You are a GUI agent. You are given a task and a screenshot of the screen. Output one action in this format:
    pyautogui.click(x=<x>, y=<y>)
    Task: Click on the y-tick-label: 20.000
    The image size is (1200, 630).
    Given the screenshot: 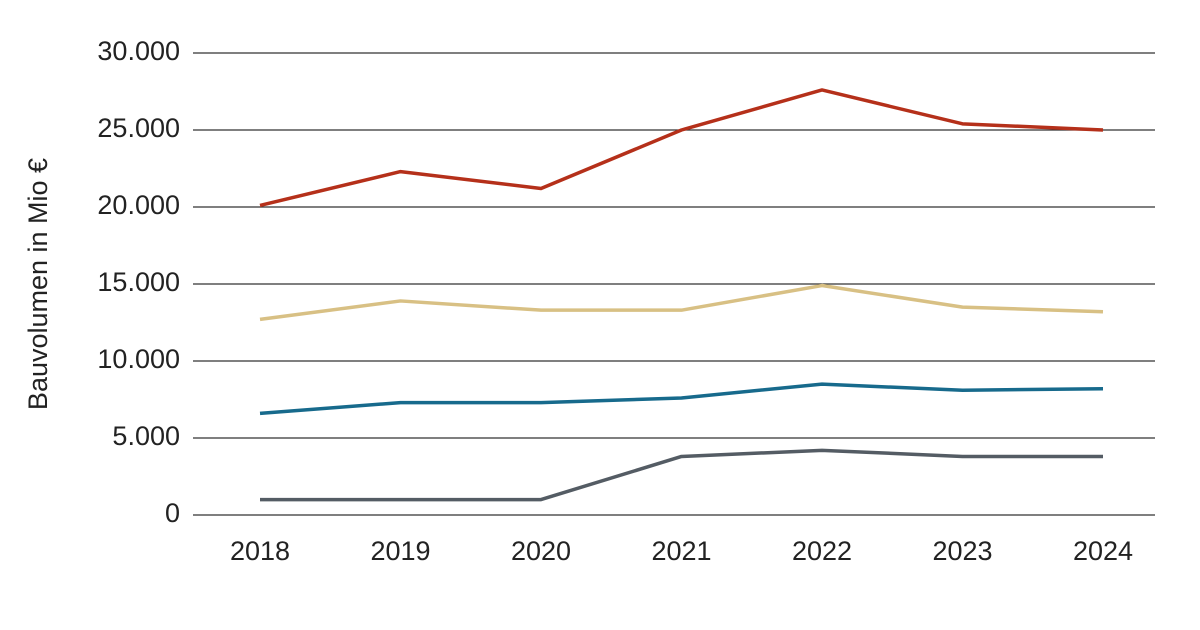 What is the action you would take?
    pyautogui.click(x=138, y=205)
    